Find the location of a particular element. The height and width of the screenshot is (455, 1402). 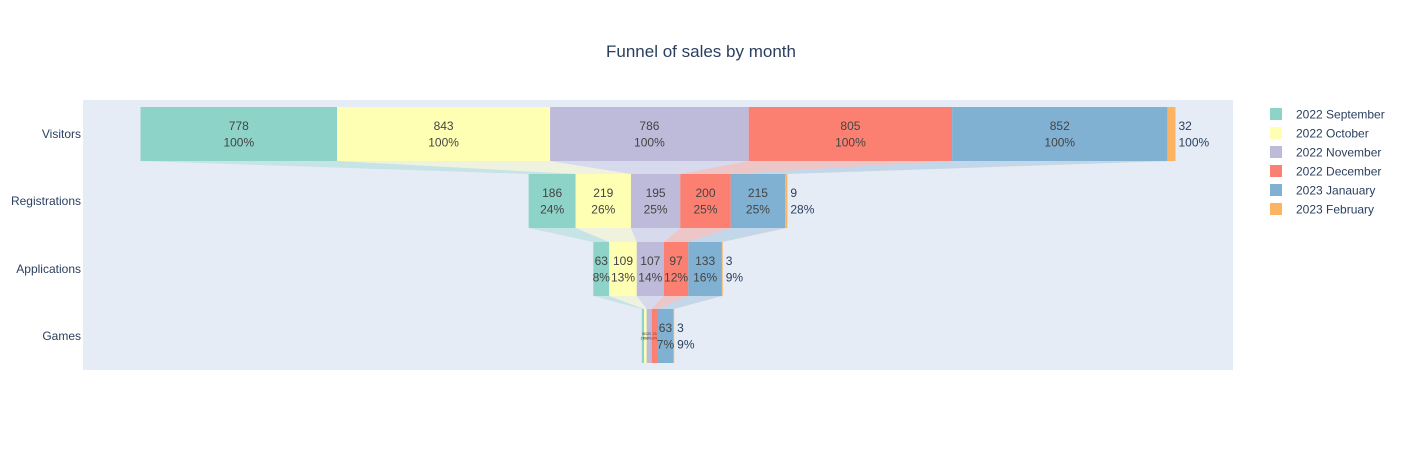

data-label-value: 20 is located at coordinates (649, 334).